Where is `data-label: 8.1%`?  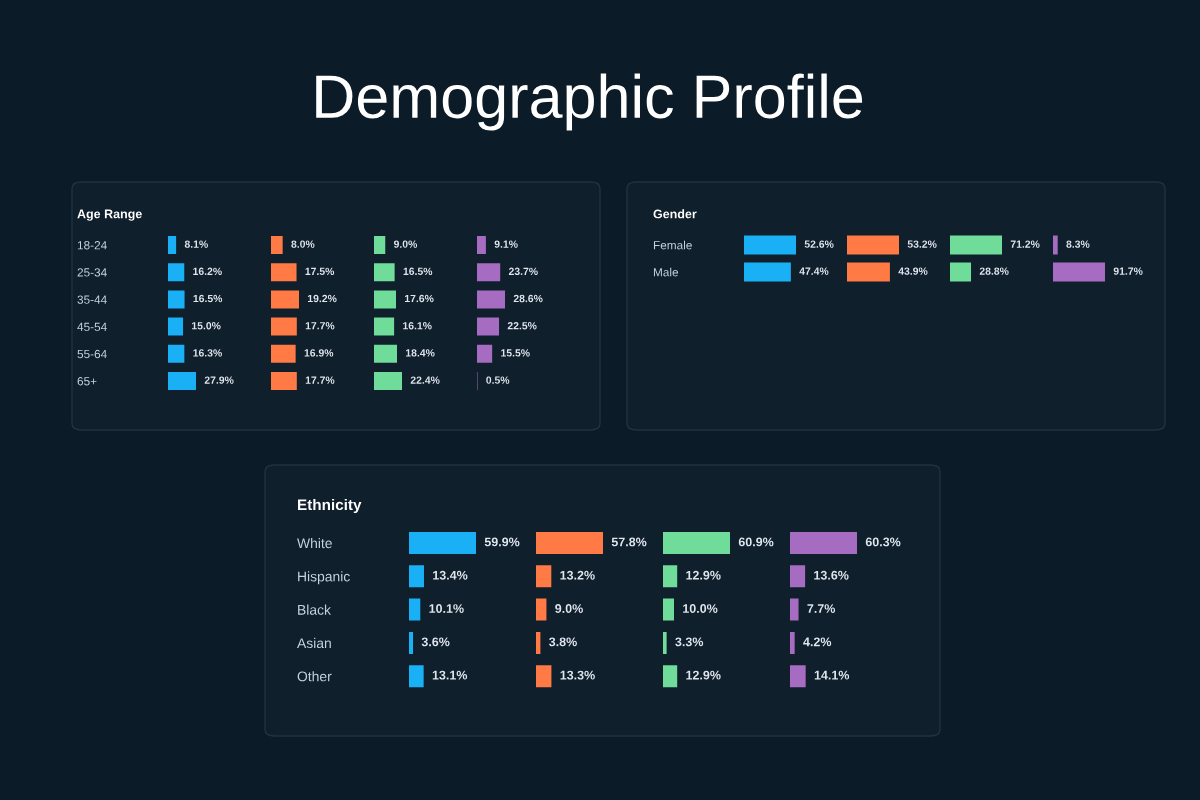 data-label: 8.1% is located at coordinates (196, 244).